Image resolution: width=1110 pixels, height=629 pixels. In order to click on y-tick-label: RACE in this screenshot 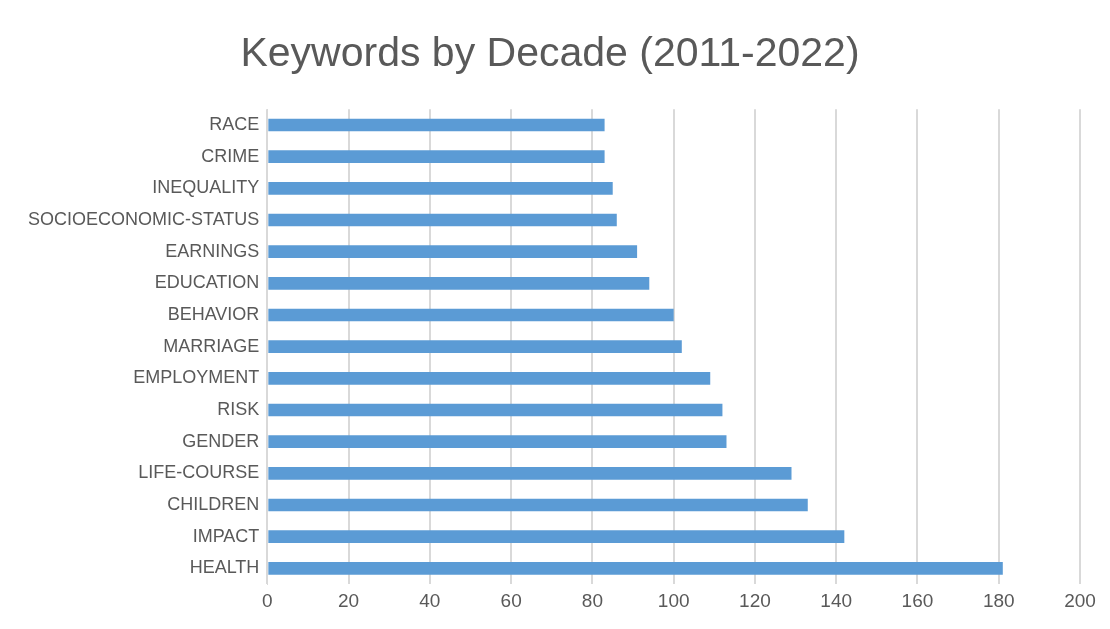, I will do `click(234, 124)`.